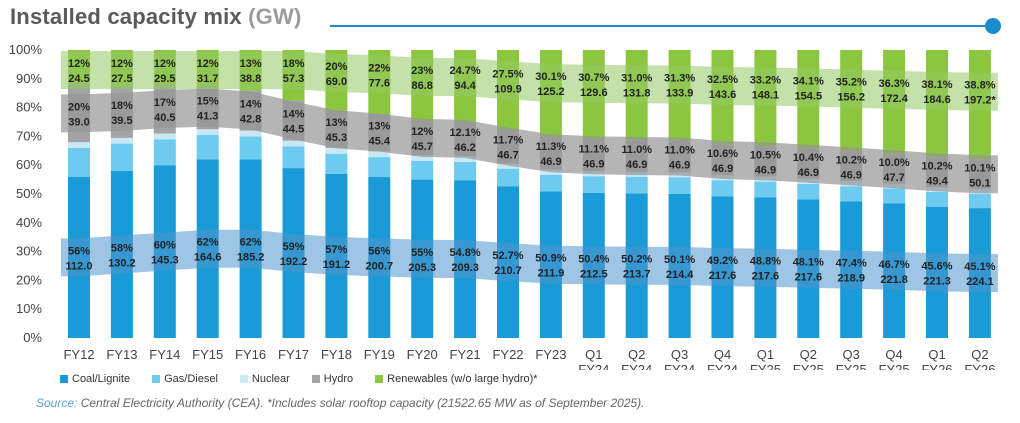 This screenshot has width=1020, height=423. I want to click on hydro-pct-label: 10.1%, so click(979, 168).